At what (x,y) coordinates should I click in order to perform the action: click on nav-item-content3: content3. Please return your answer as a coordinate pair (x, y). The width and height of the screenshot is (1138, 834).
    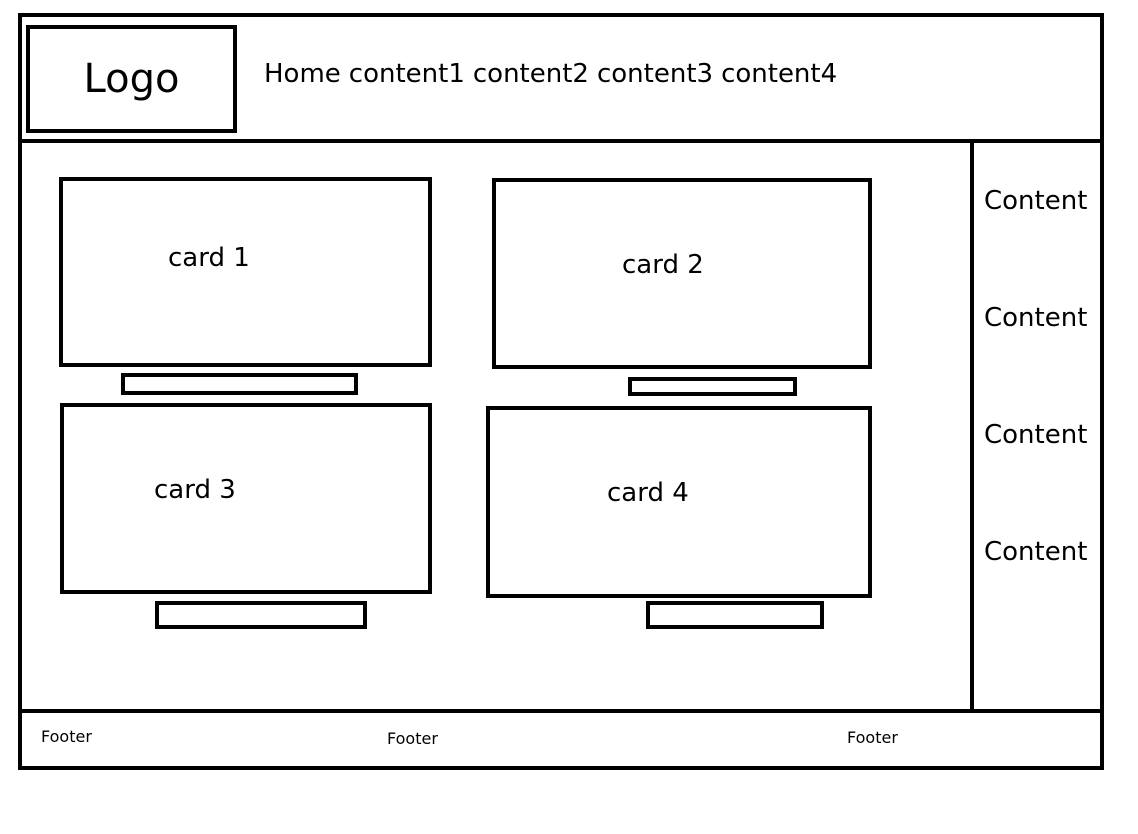
    Looking at the image, I should click on (655, 74).